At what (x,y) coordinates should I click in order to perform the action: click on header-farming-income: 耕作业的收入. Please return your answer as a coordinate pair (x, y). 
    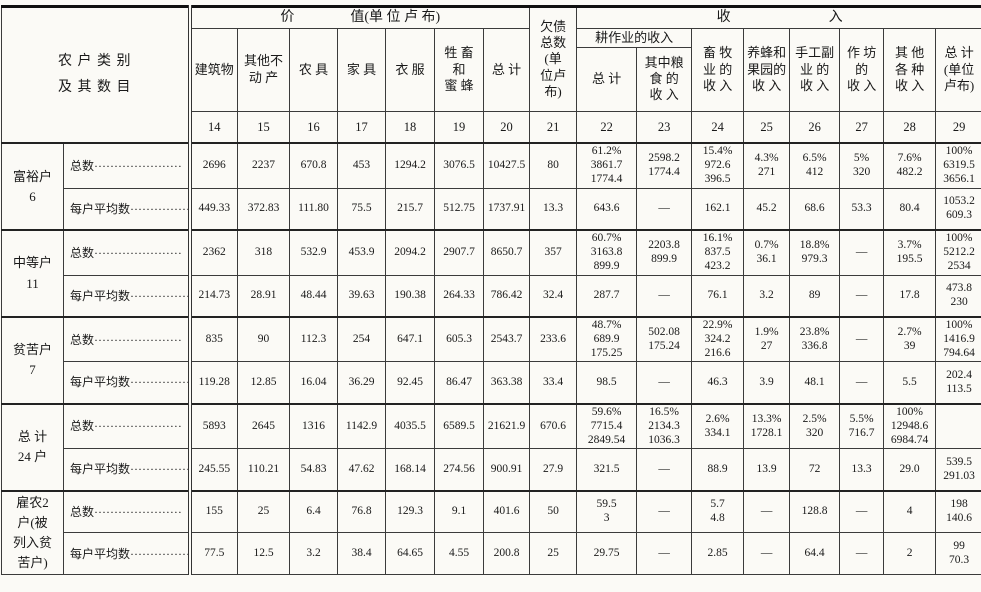
    Looking at the image, I should click on (634, 37).